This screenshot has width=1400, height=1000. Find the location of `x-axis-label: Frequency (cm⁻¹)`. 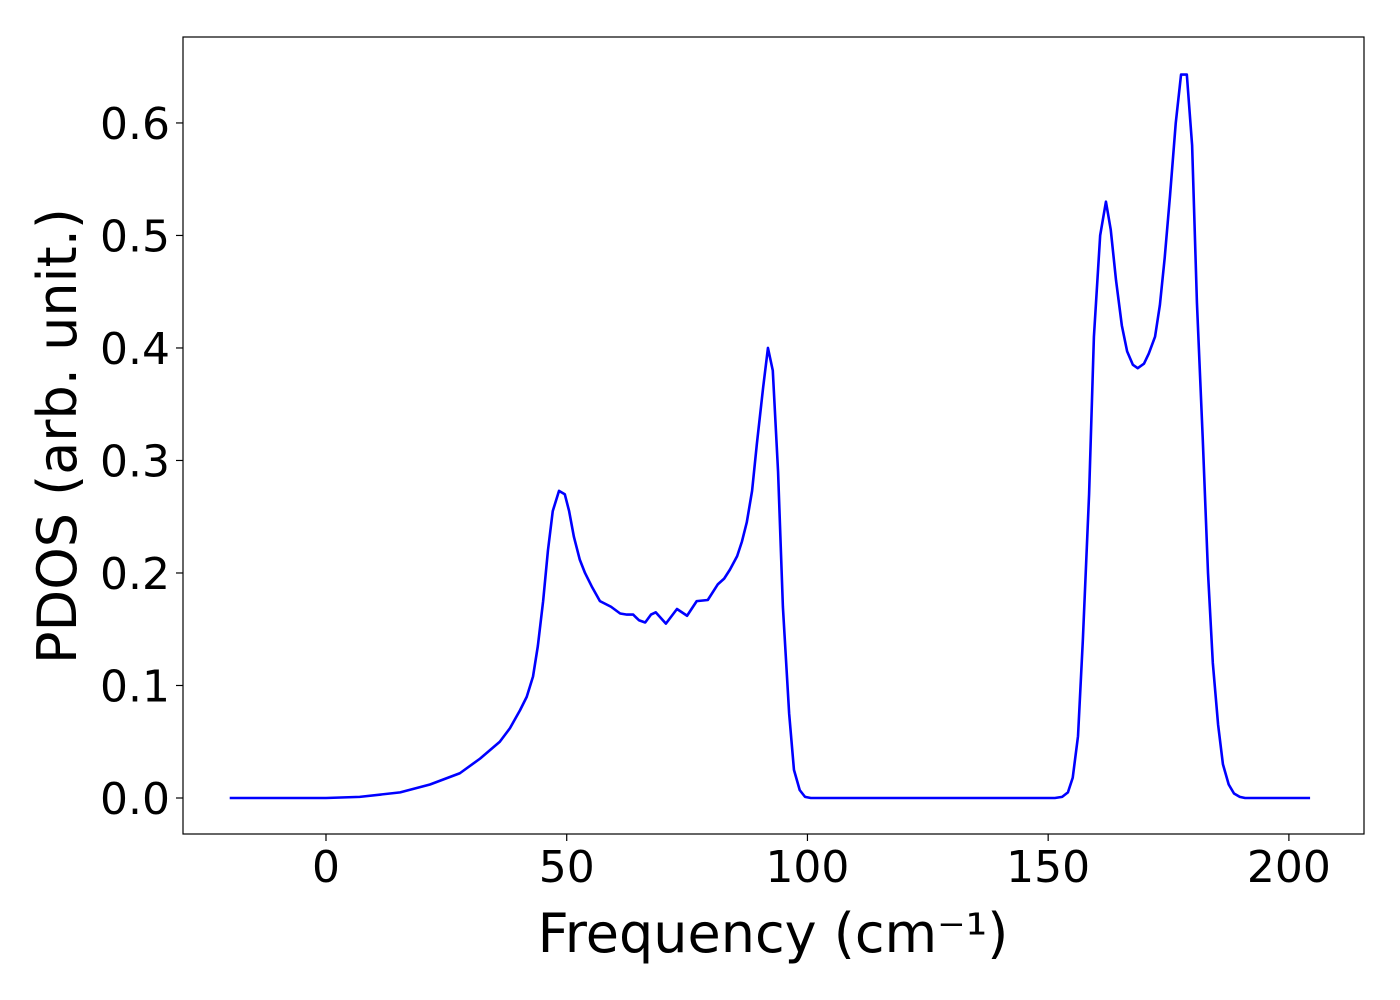

x-axis-label: Frequency (cm⁻¹) is located at coordinates (773, 933).